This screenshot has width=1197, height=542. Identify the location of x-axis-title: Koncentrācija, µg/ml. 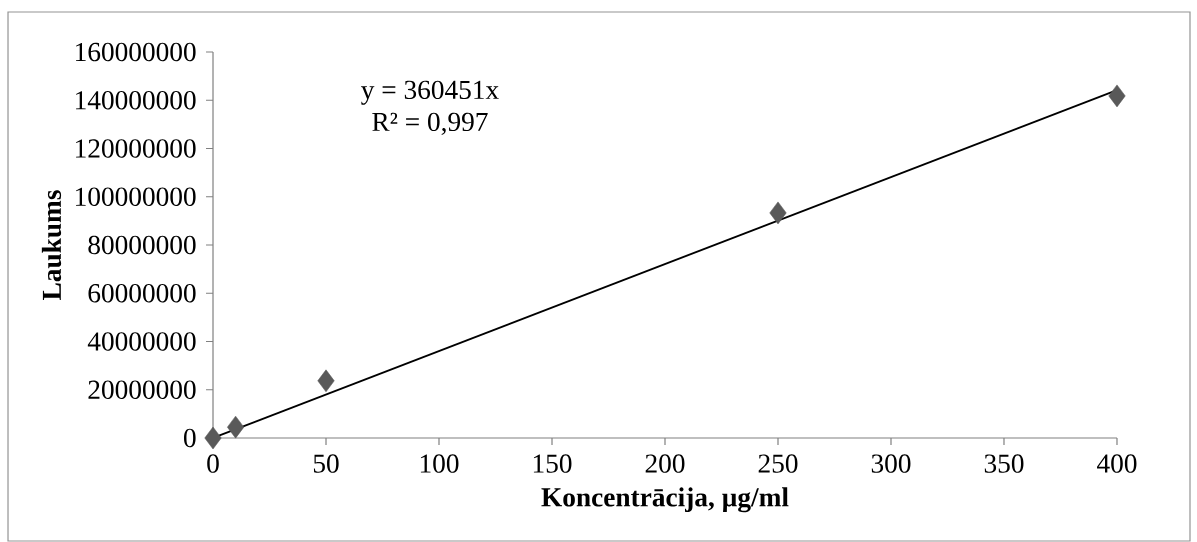
(665, 500).